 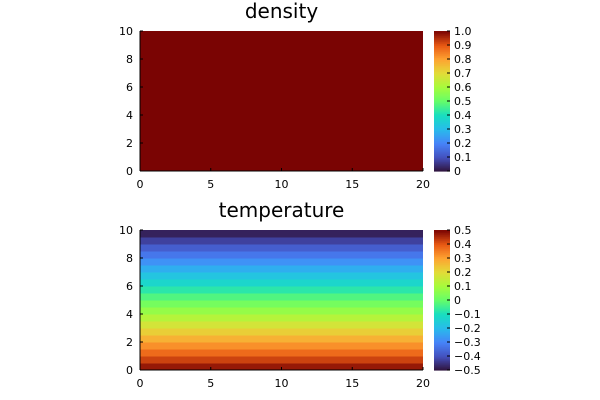 I want to click on colorbar: 00.10.20.30.40.50.60.70.80.91.0, so click(x=453, y=101).